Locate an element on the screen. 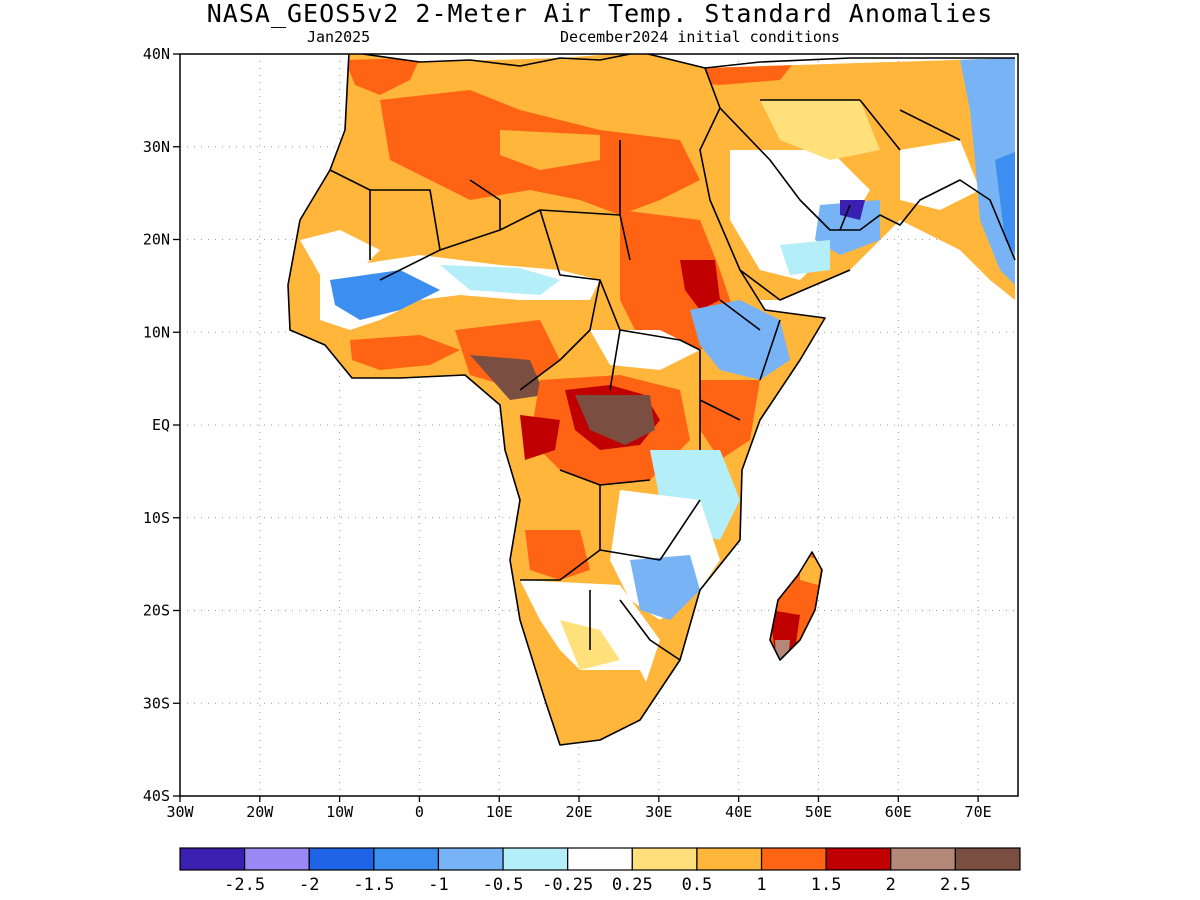 Image resolution: width=1200 pixels, height=900 pixels. lon-tick-label: 70E is located at coordinates (978, 812).